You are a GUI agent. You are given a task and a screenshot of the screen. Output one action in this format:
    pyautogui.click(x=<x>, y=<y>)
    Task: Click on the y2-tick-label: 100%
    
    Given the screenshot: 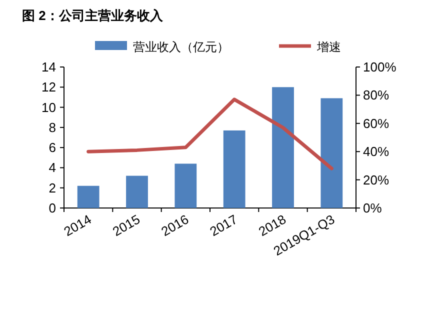 What is the action you would take?
    pyautogui.click(x=380, y=67)
    